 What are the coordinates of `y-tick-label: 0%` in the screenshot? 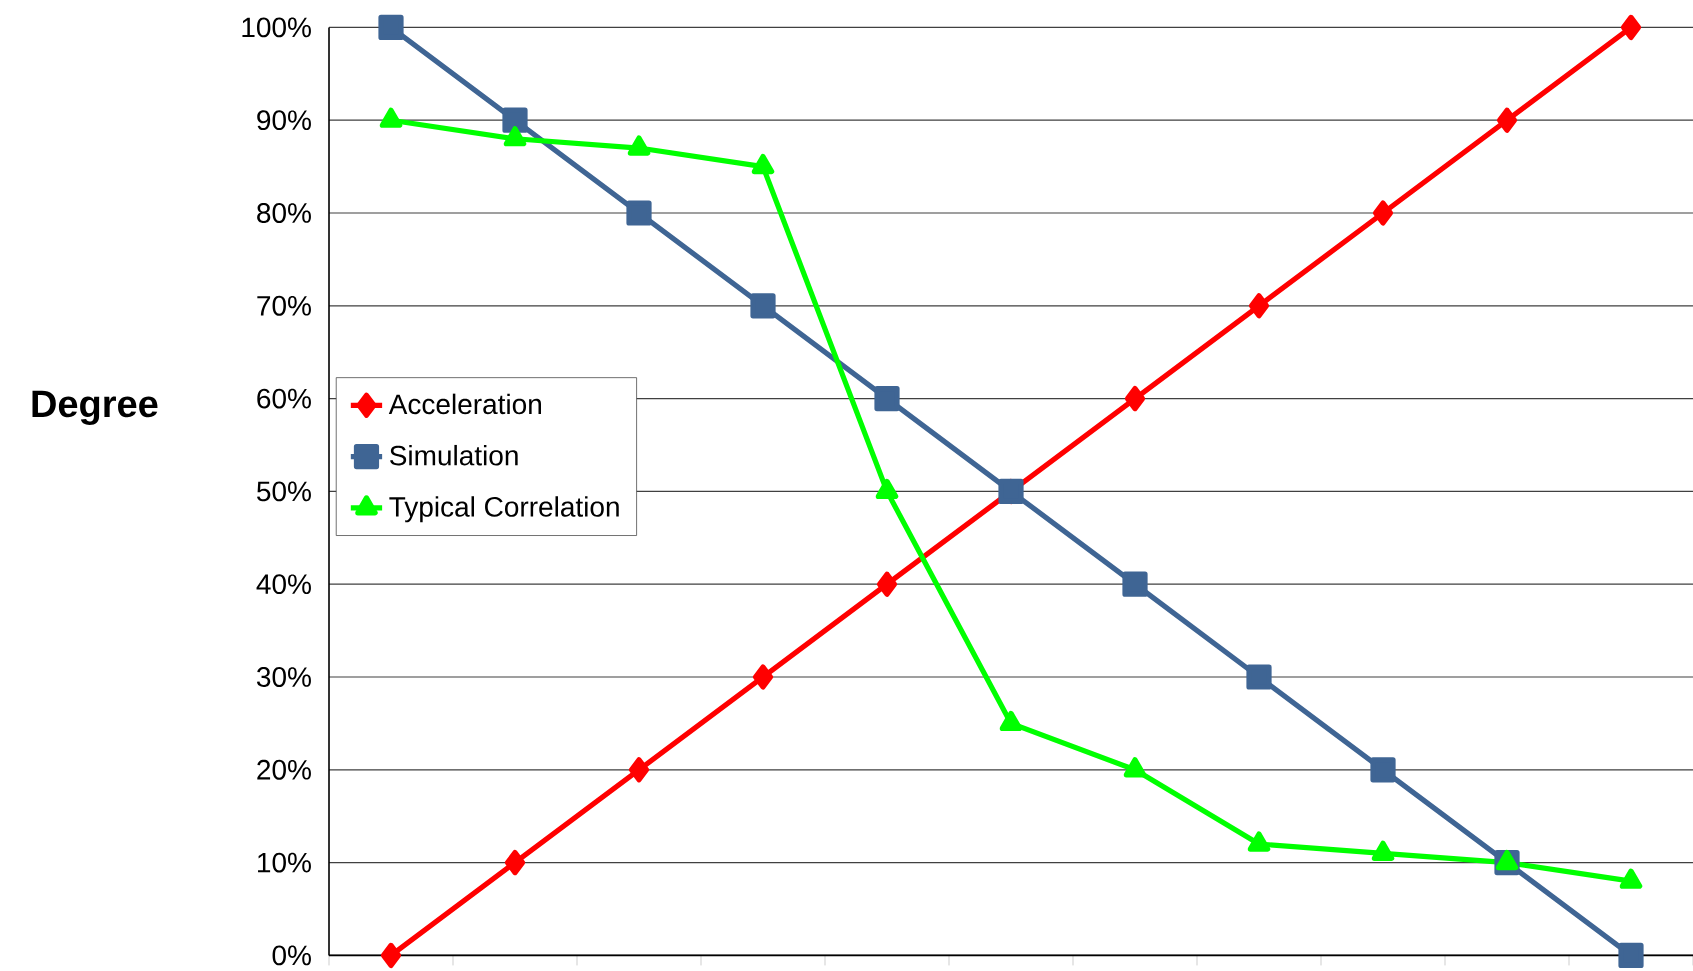 It's located at (291, 955).